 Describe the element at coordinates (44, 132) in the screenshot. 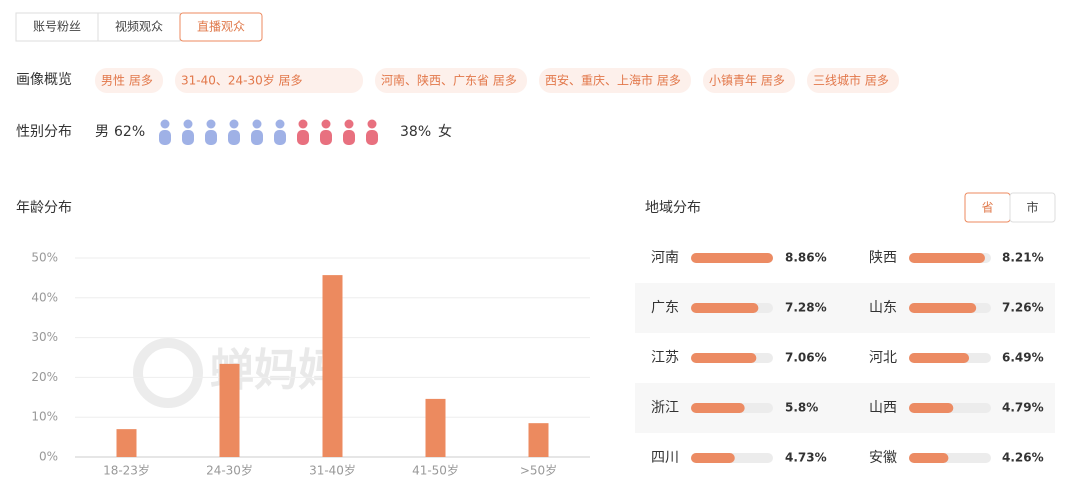

I see `gender-label: 性别分布` at that location.